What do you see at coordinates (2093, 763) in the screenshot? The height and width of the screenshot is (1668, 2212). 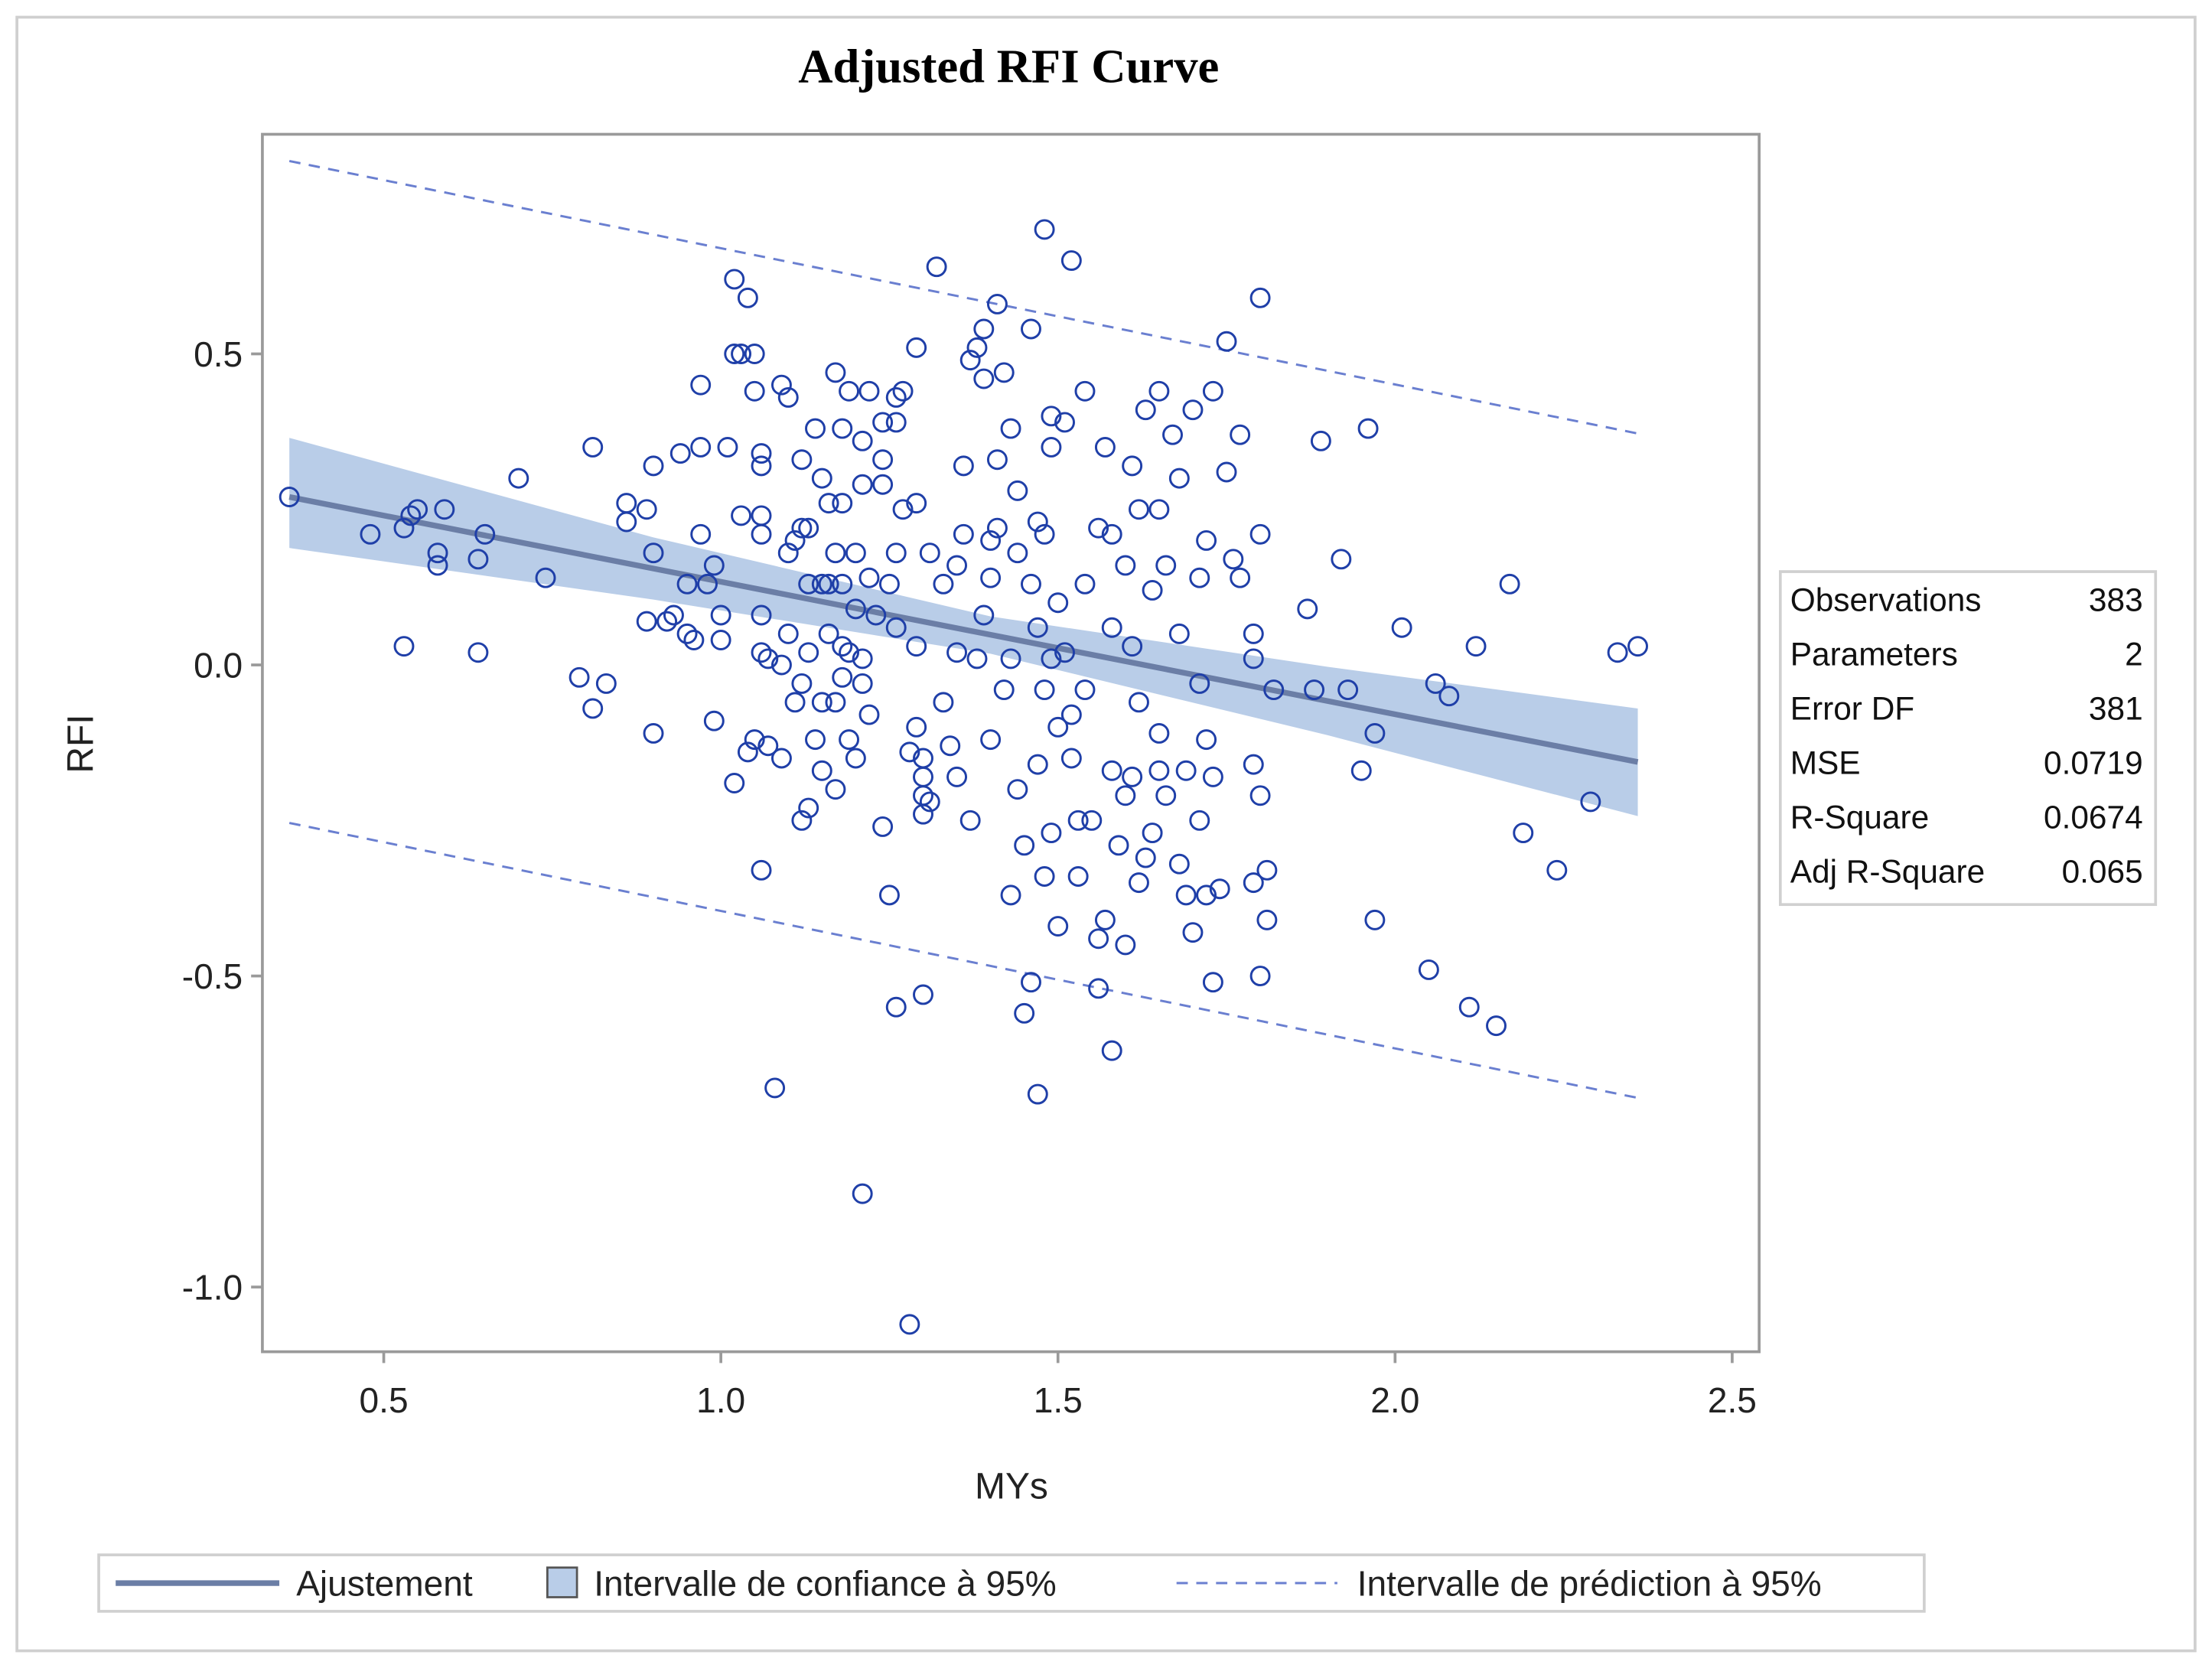 I see `stats-value: 0.0719` at bounding box center [2093, 763].